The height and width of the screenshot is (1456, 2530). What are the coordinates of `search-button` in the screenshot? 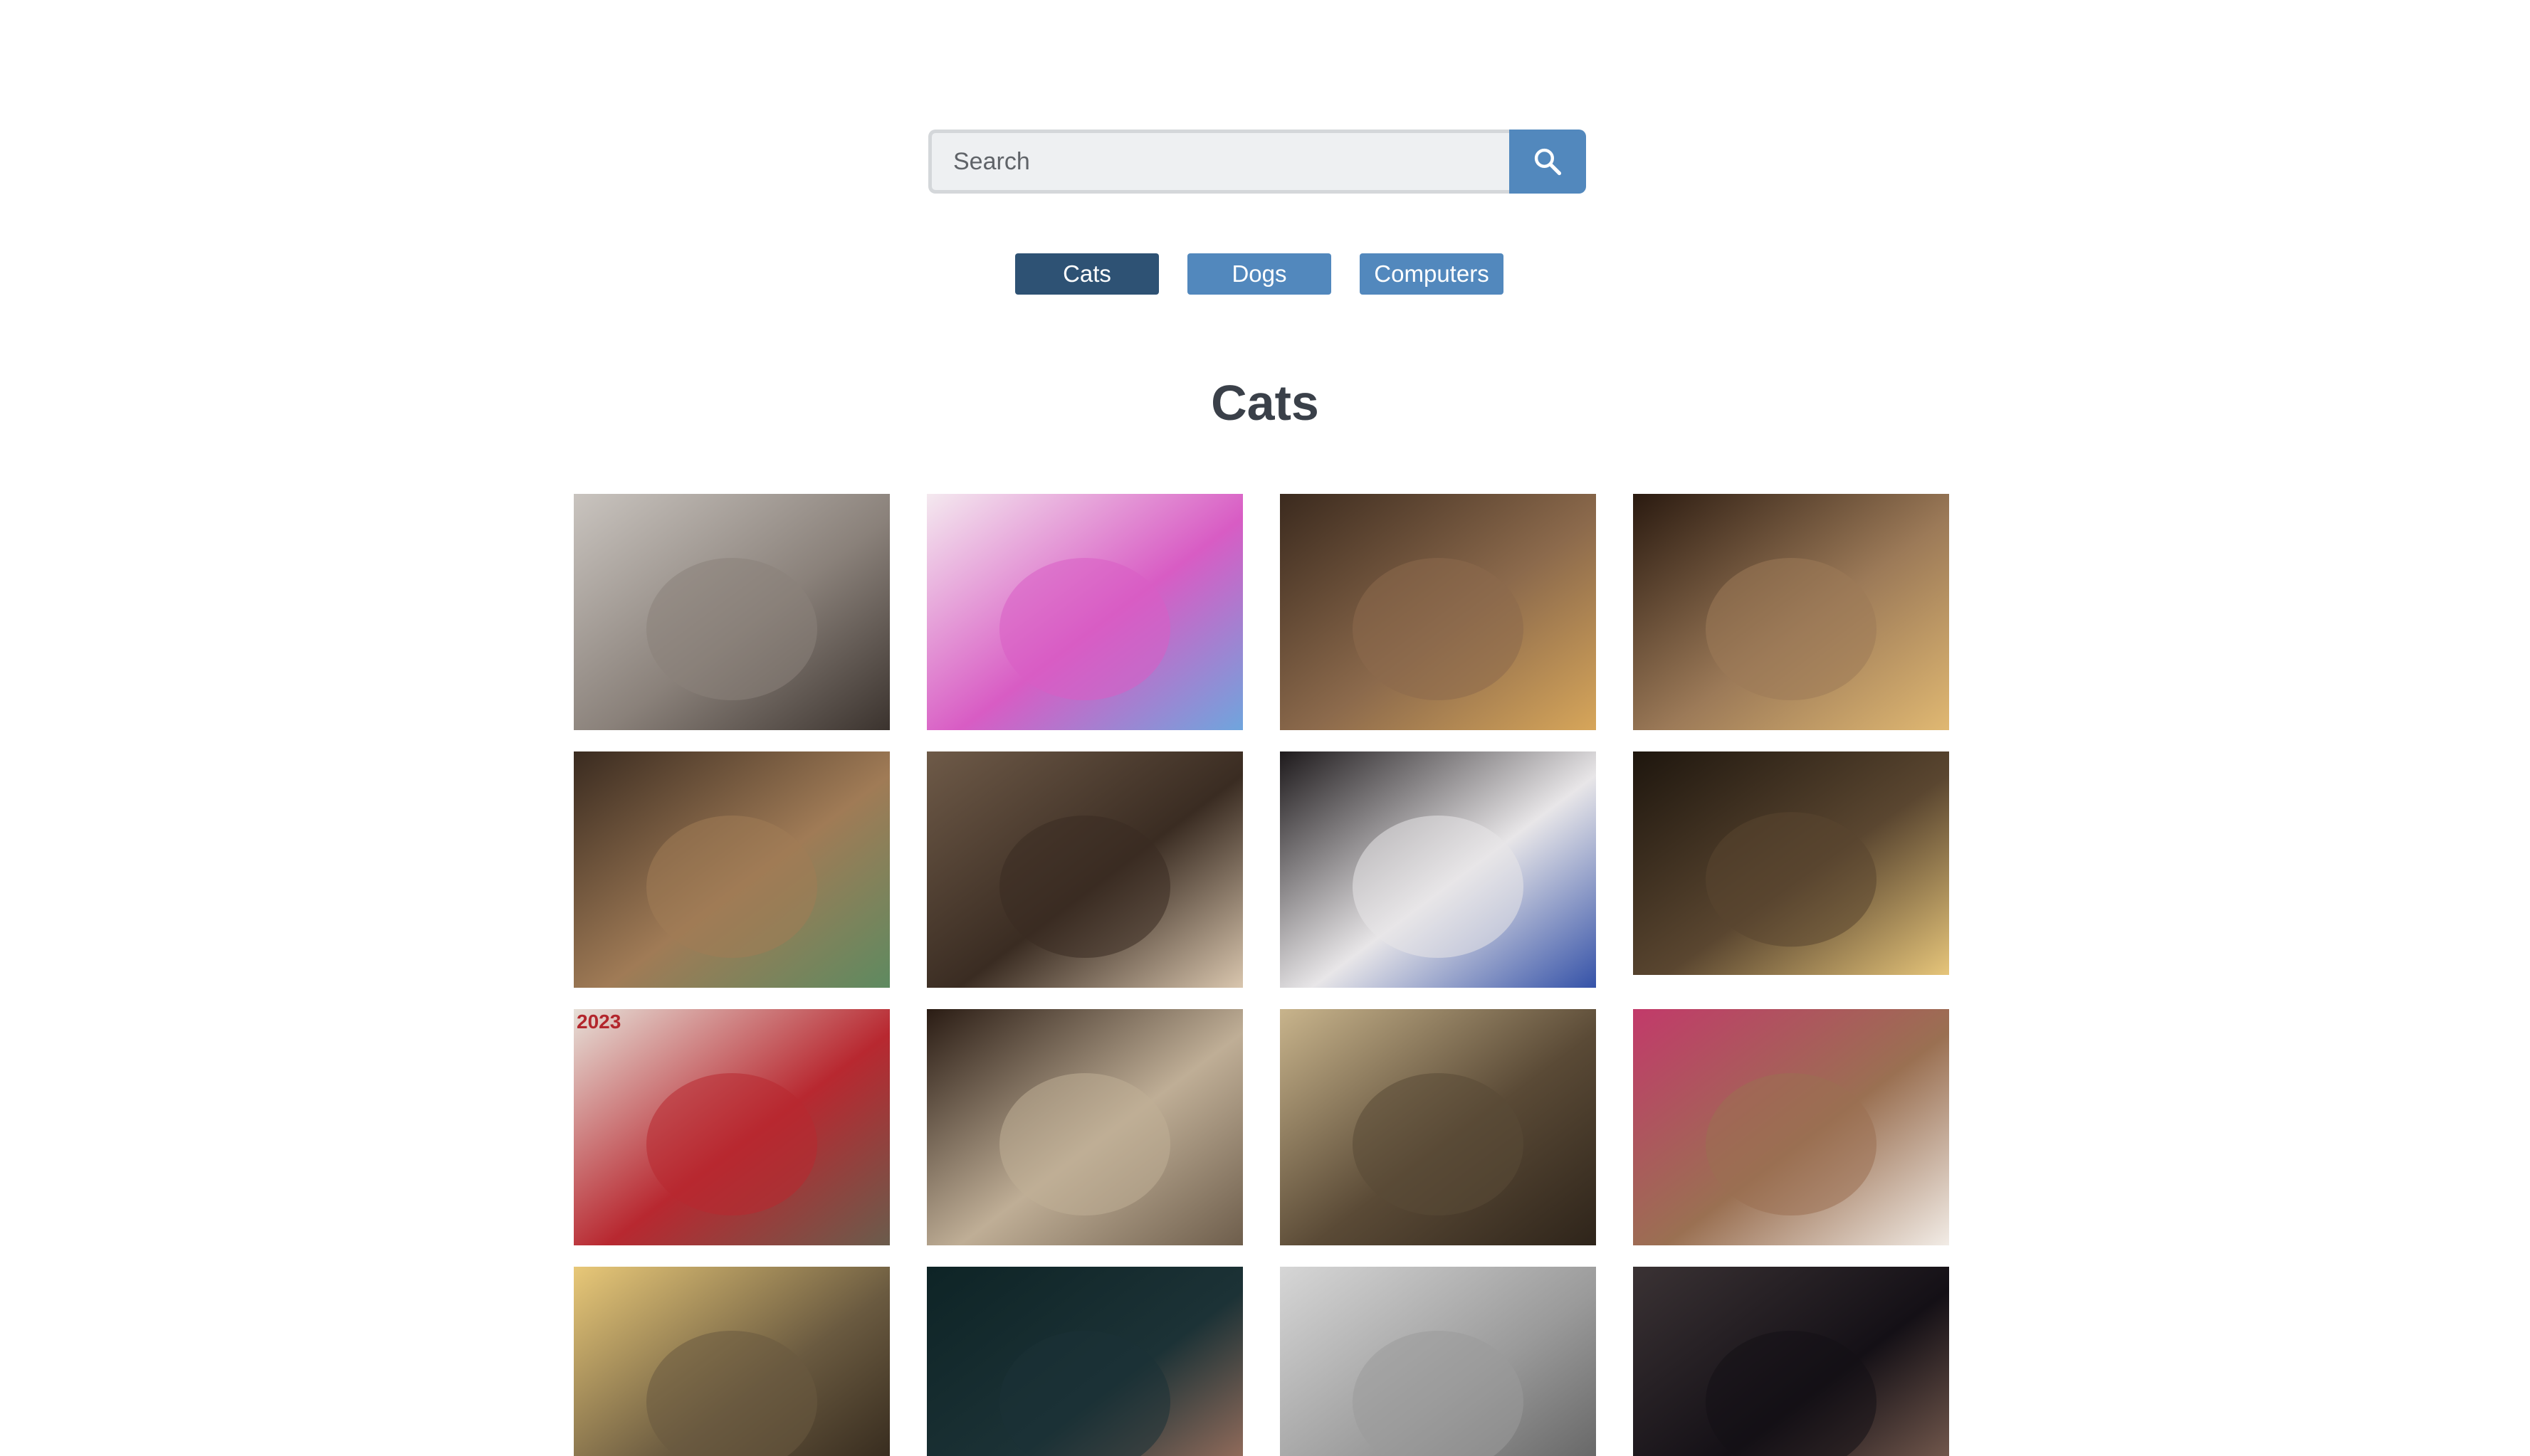 It's located at (1548, 162).